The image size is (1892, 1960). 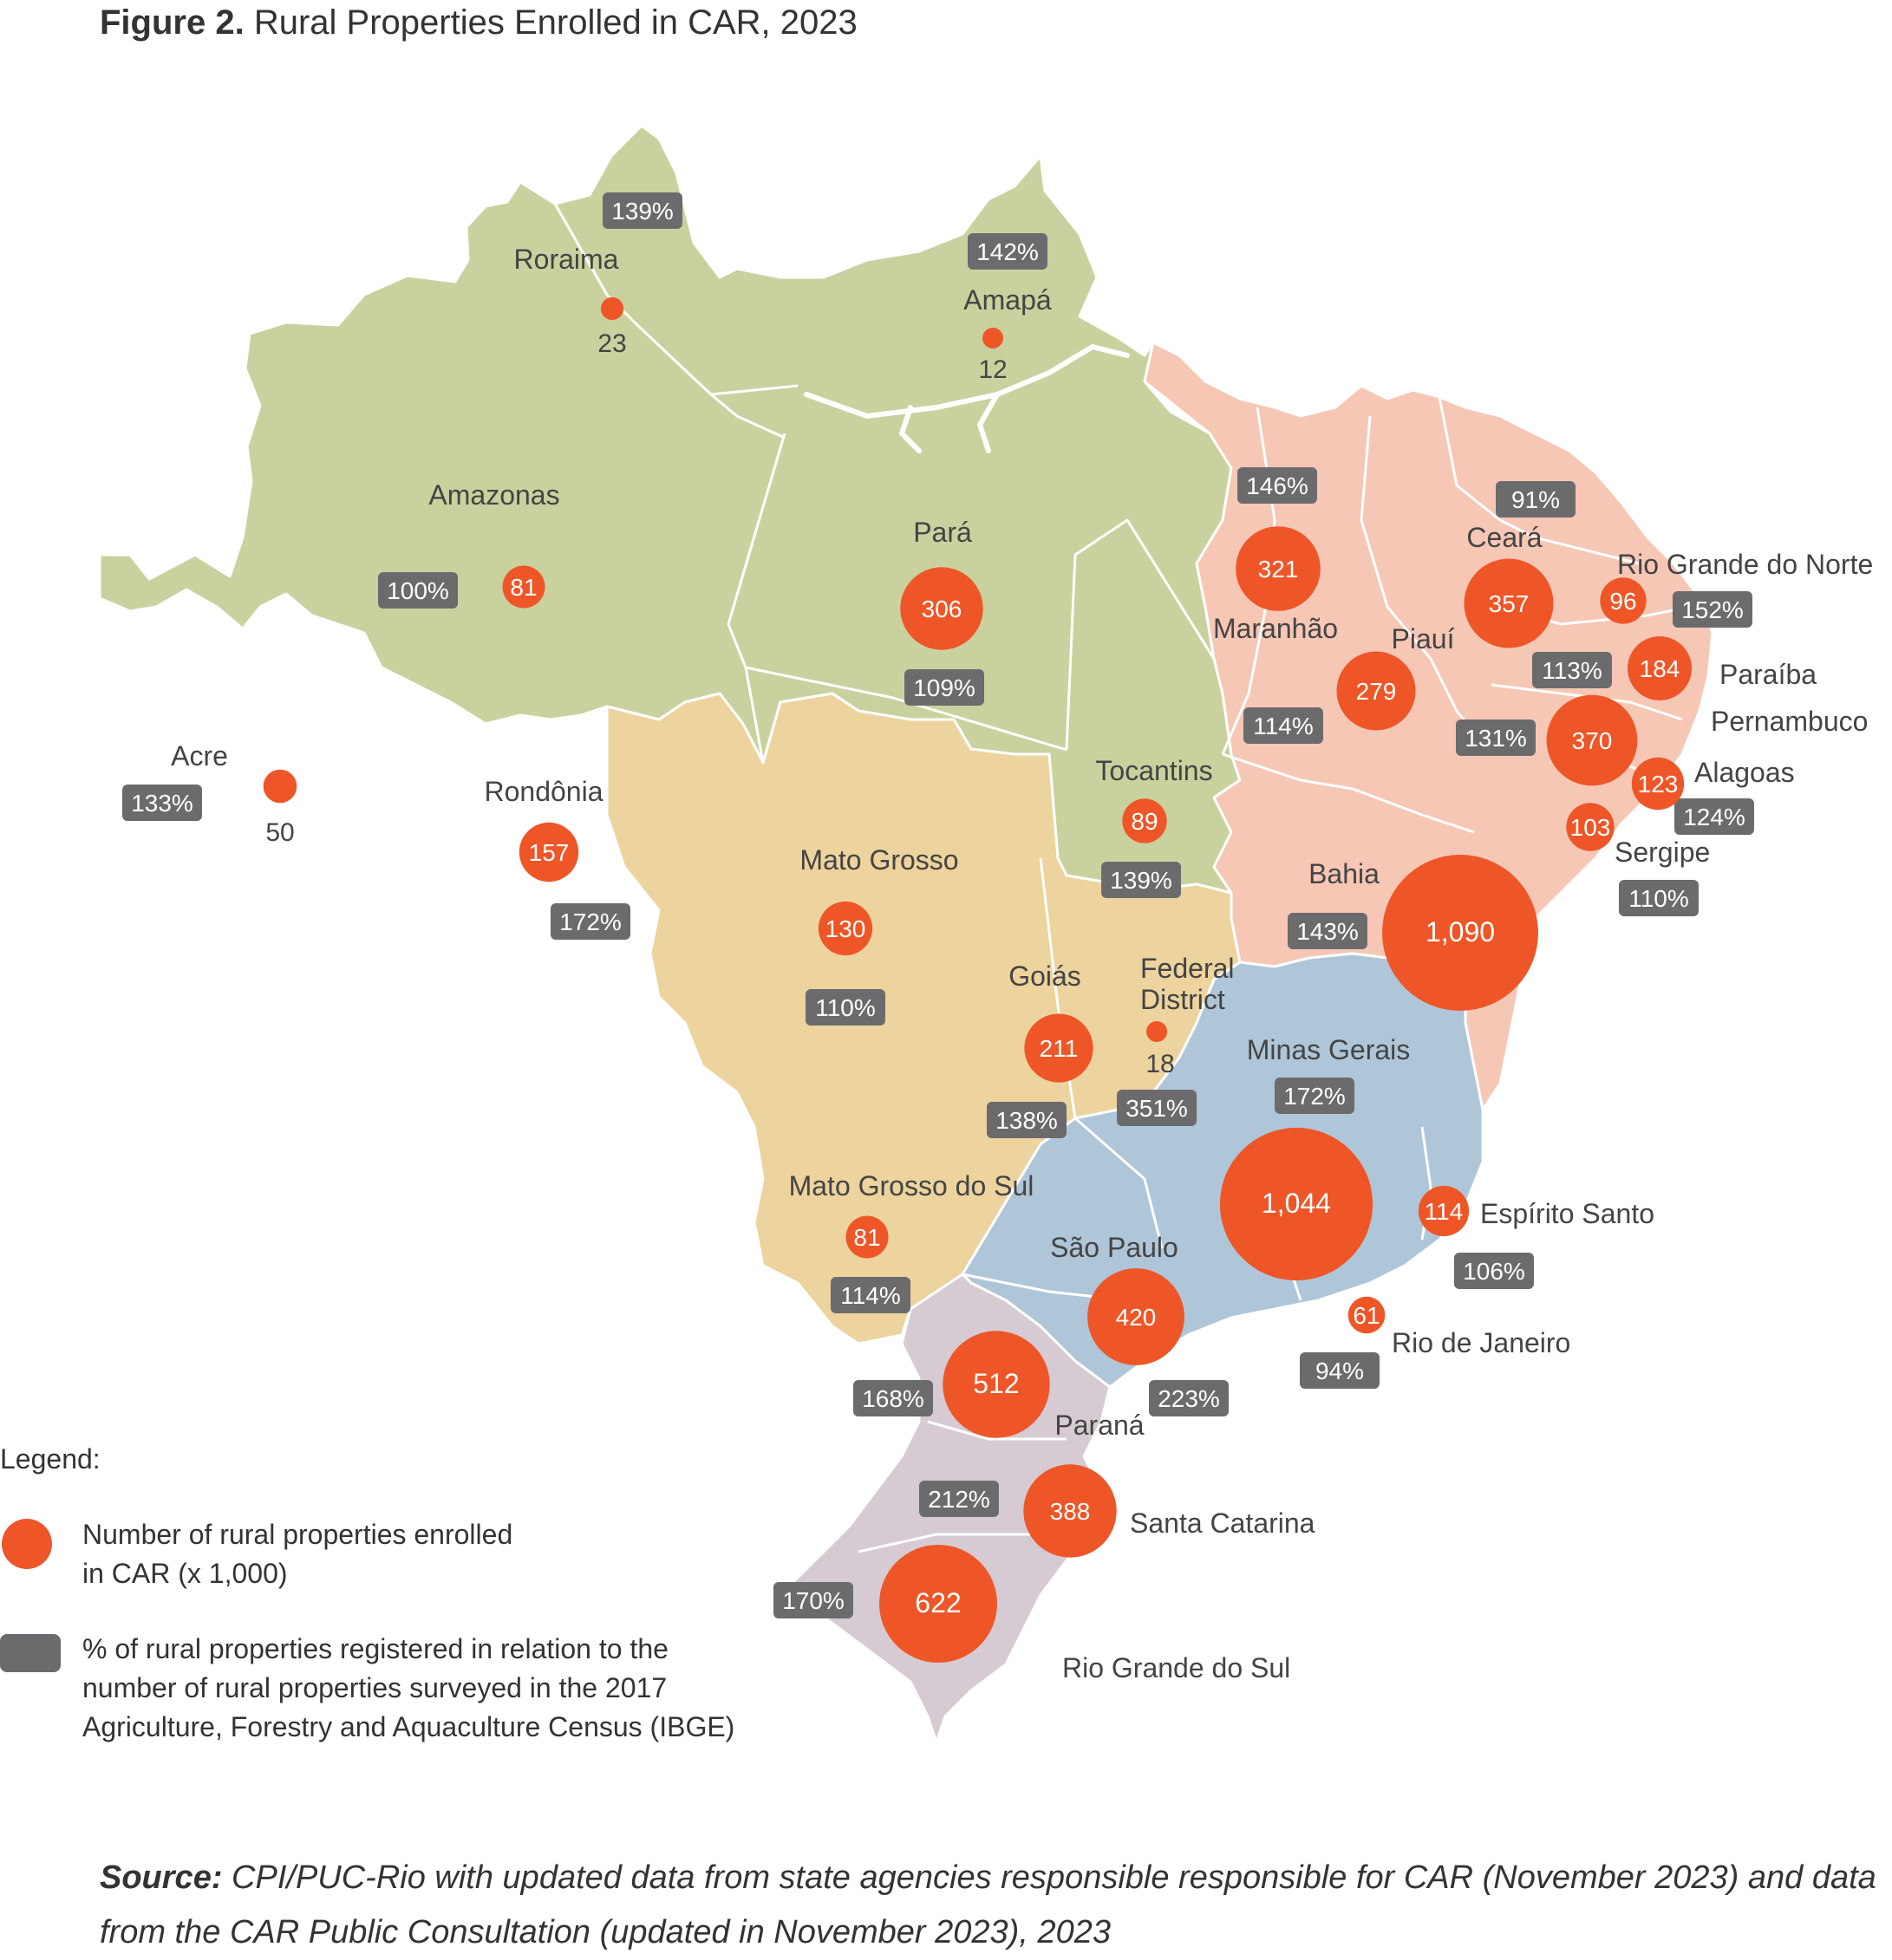 What do you see at coordinates (1159, 1064) in the screenshot?
I see `bubble-value-federal-district: 18` at bounding box center [1159, 1064].